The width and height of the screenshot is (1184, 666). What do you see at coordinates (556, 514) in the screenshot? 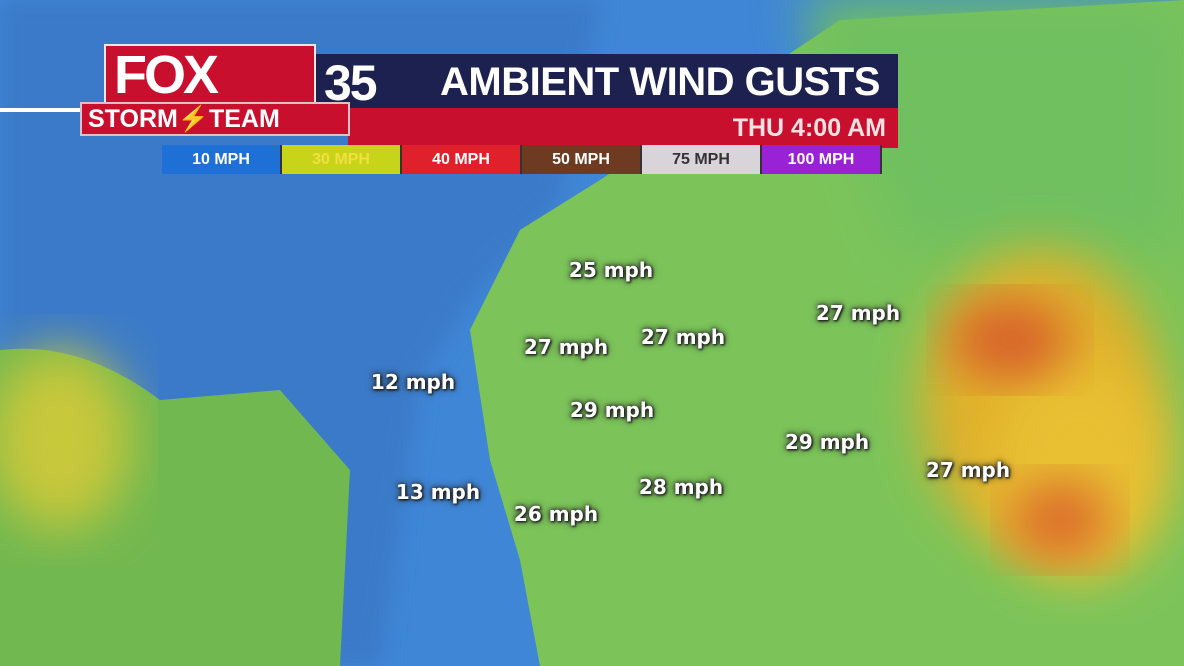
I see `wind-gust-reading: 26 mph` at bounding box center [556, 514].